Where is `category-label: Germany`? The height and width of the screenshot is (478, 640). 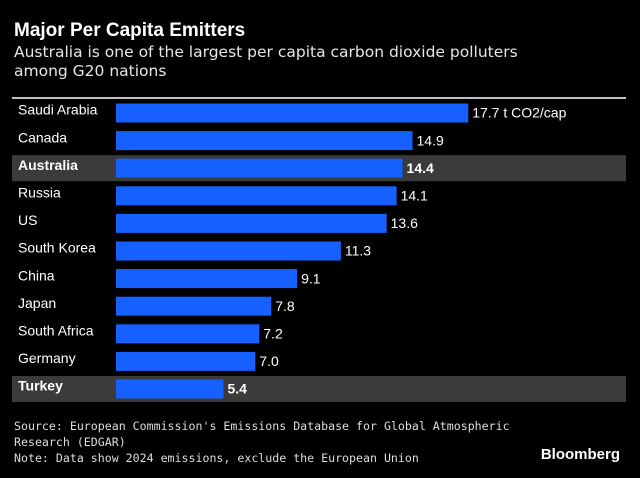 category-label: Germany is located at coordinates (47, 358).